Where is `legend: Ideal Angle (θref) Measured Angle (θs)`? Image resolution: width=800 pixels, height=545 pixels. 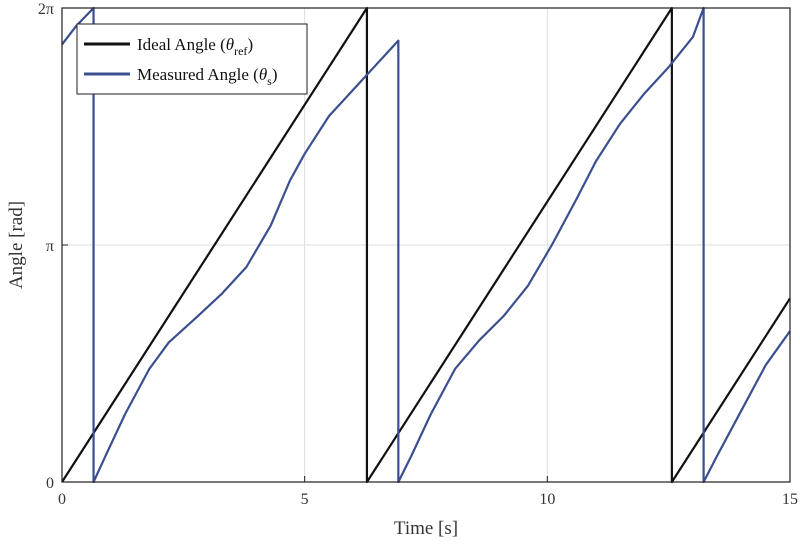
legend: Ideal Angle (θref) Measured Angle (θs) is located at coordinates (192, 59).